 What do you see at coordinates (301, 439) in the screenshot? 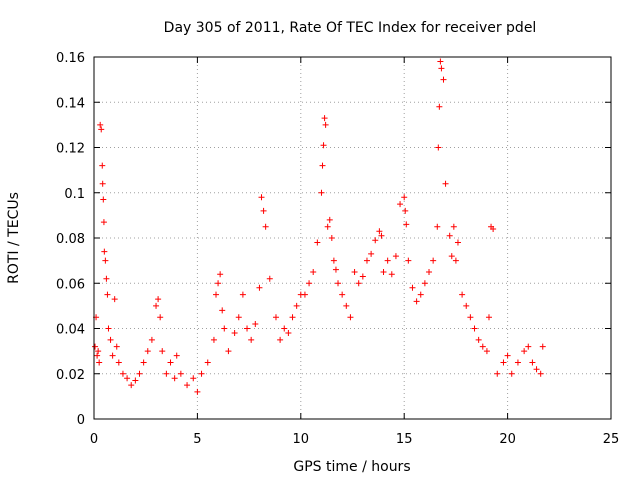
I see `x-tick-label: 10` at bounding box center [301, 439].